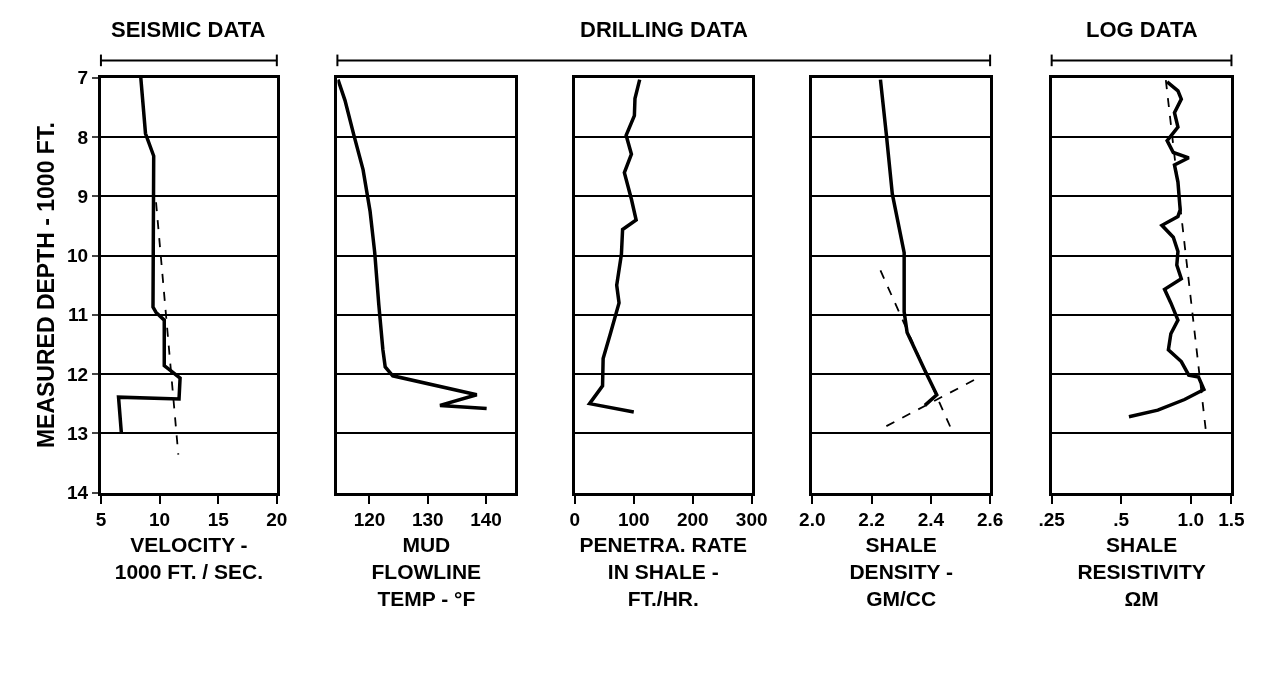 The width and height of the screenshot is (1267, 675). I want to click on x-tick-label: 130, so click(427, 520).